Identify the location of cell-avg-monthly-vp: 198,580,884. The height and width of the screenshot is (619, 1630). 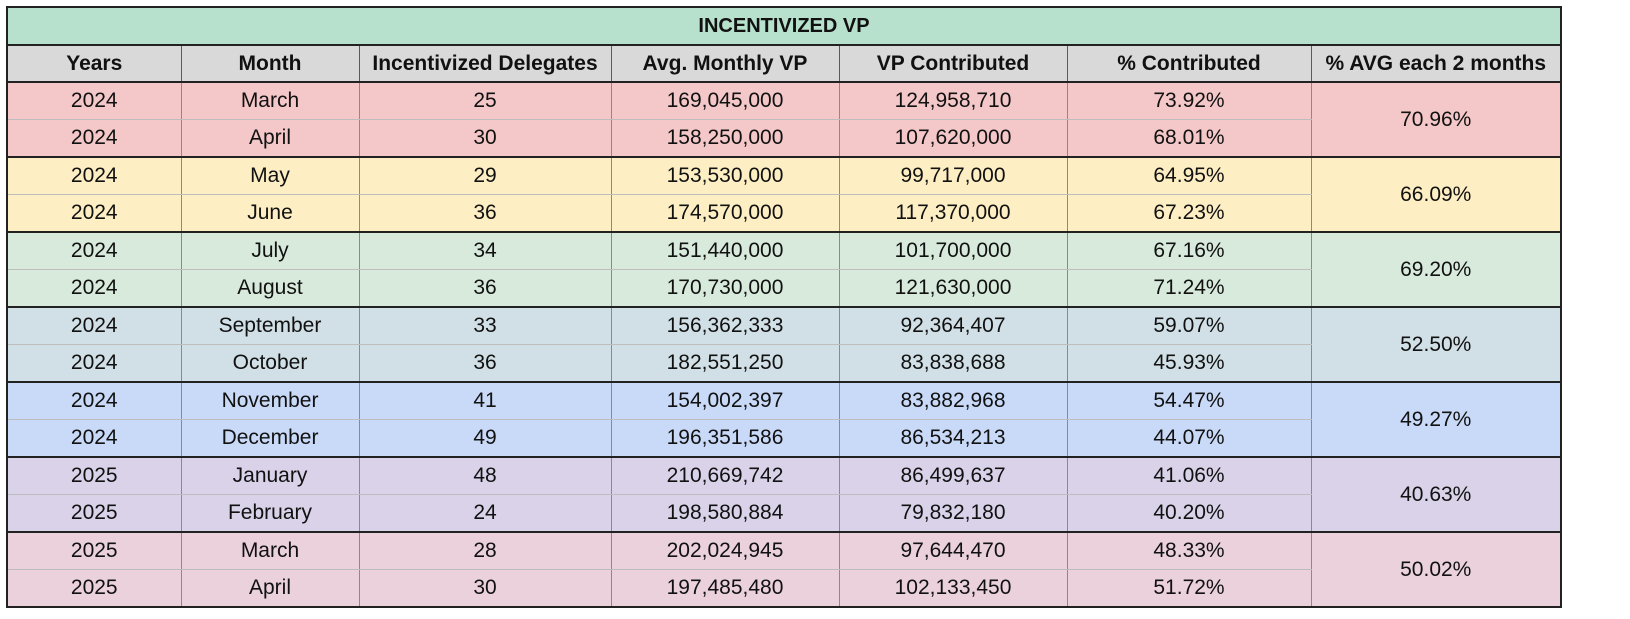
(725, 513).